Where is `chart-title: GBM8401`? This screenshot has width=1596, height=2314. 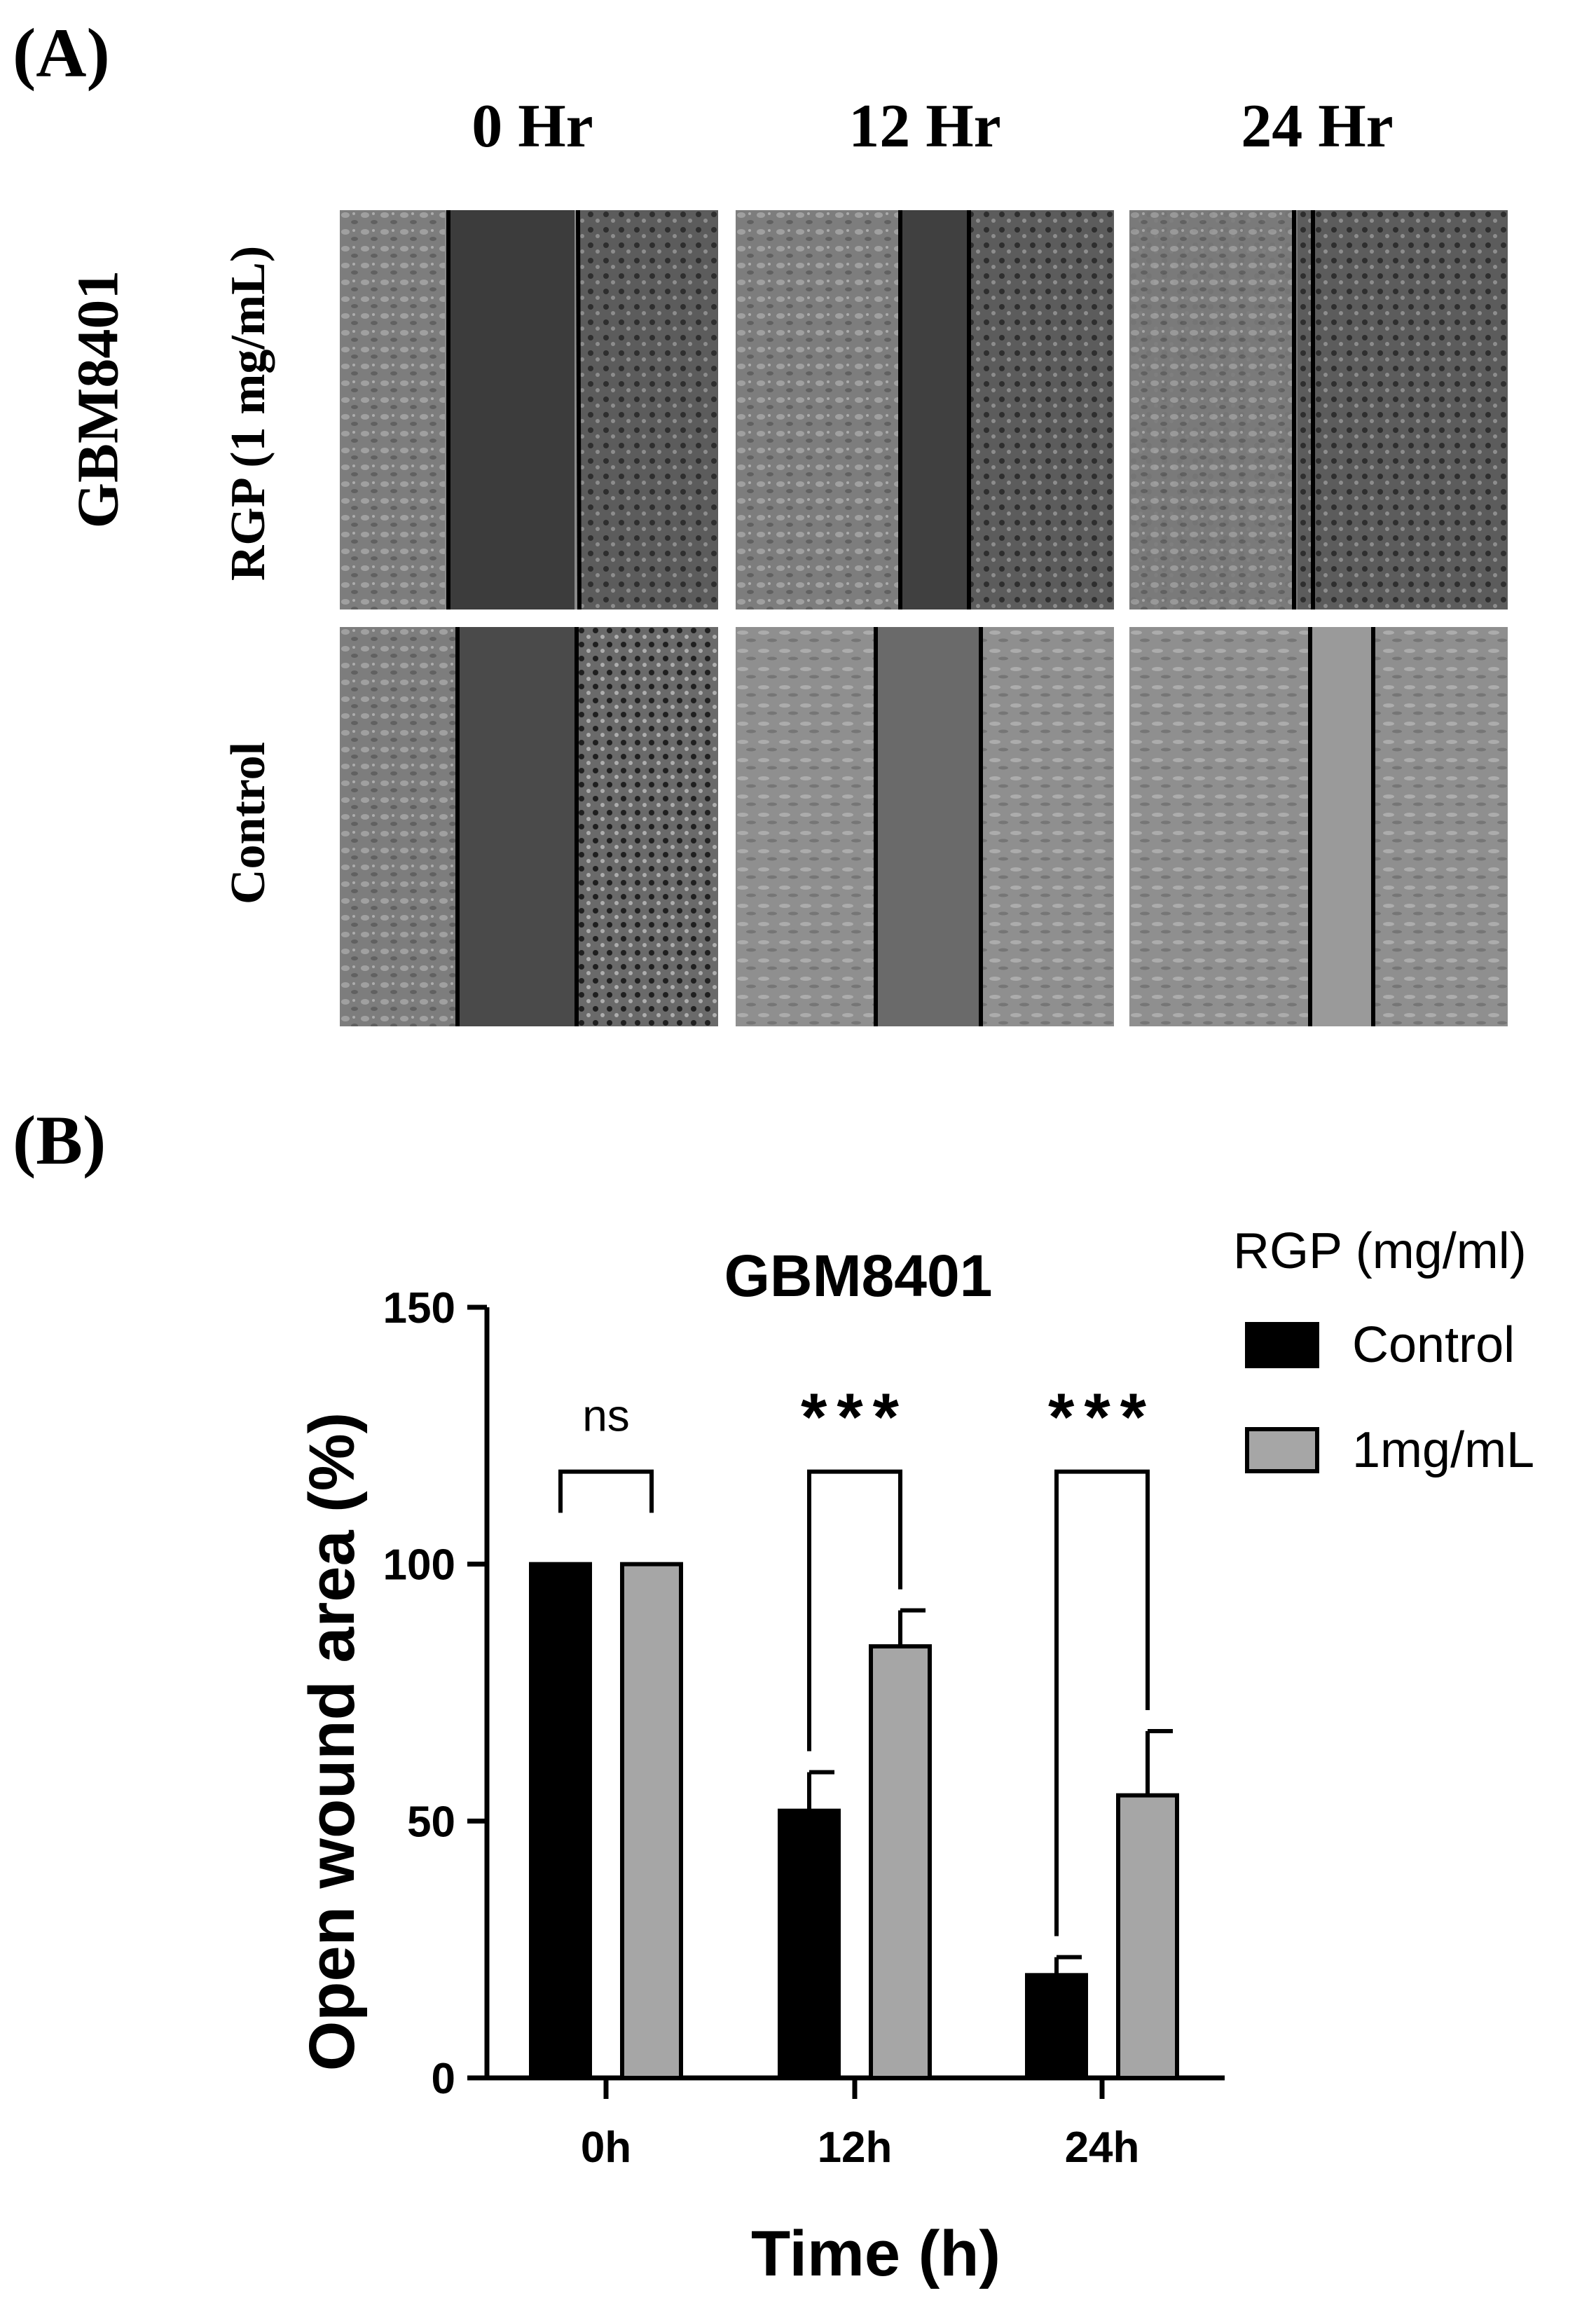 chart-title: GBM8401 is located at coordinates (858, 1276).